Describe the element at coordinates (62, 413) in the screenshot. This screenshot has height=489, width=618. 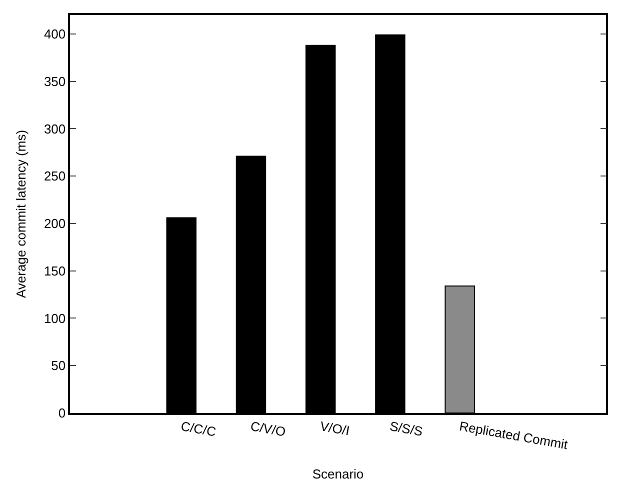
I see `y-tick-label: 0` at that location.